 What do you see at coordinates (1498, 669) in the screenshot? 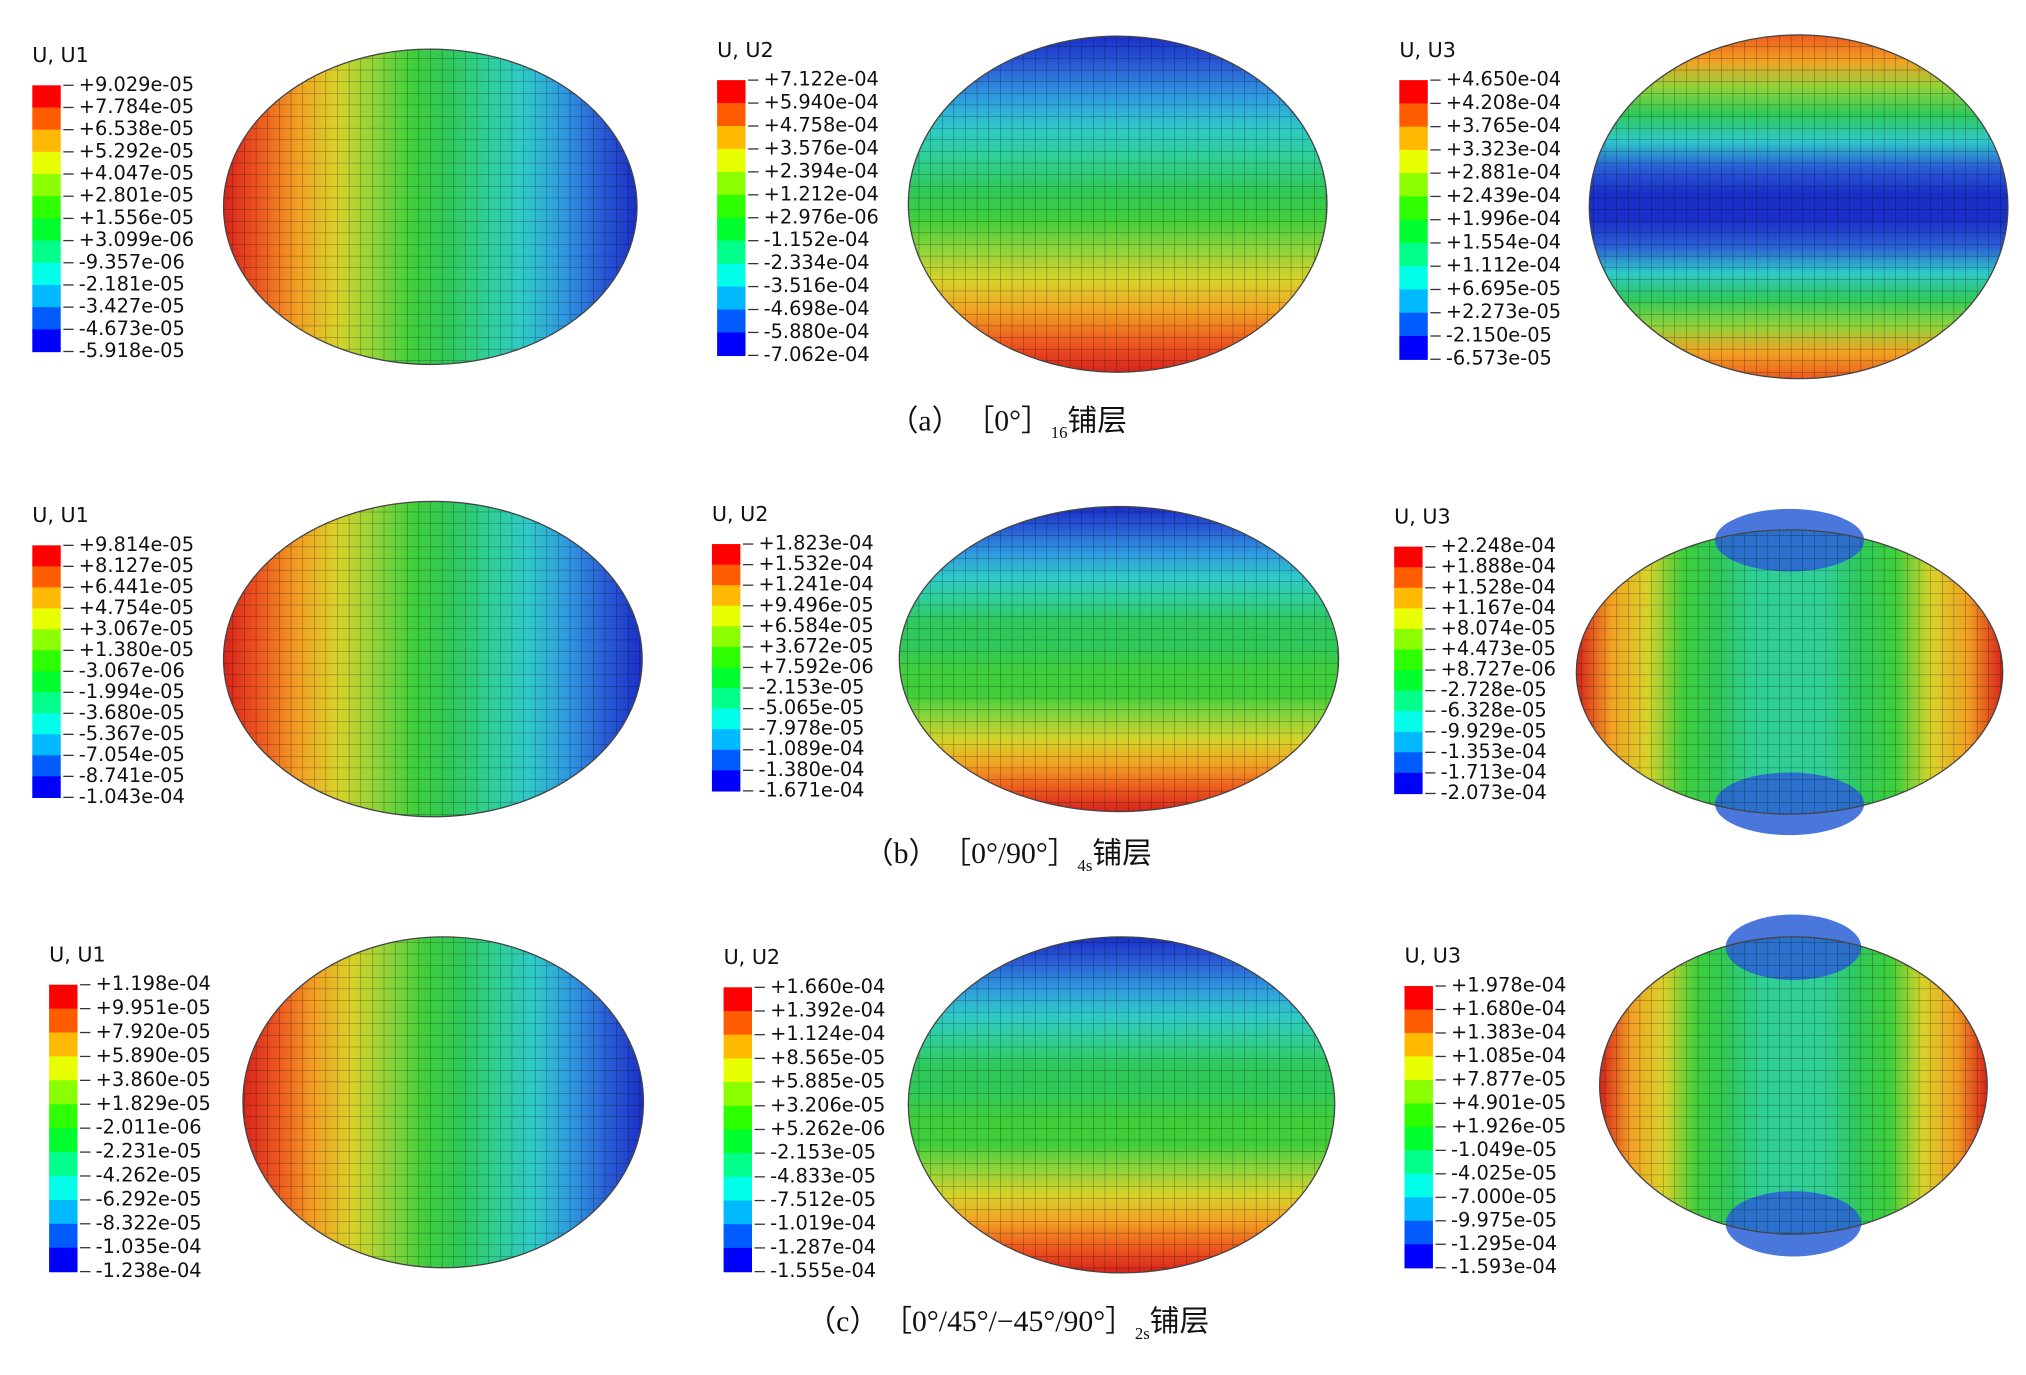
I see `legend-label: +8.727e-06` at bounding box center [1498, 669].